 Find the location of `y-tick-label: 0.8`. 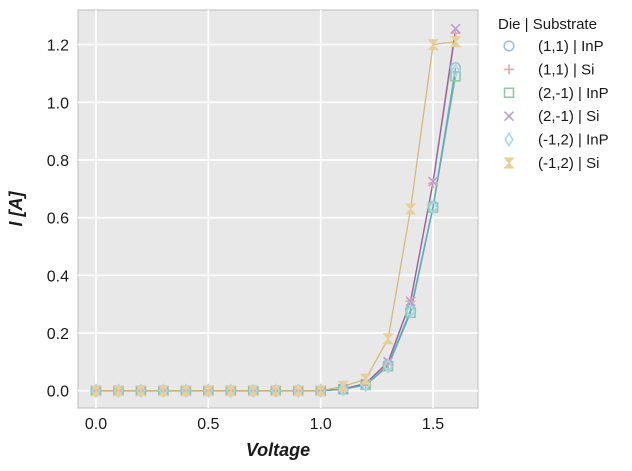

y-tick-label: 0.8 is located at coordinates (58, 161).